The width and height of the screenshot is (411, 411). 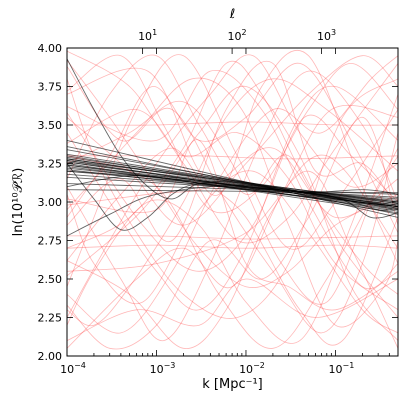 What do you see at coordinates (73, 368) in the screenshot?
I see `x-tick-label-0: 10⁻⁴` at bounding box center [73, 368].